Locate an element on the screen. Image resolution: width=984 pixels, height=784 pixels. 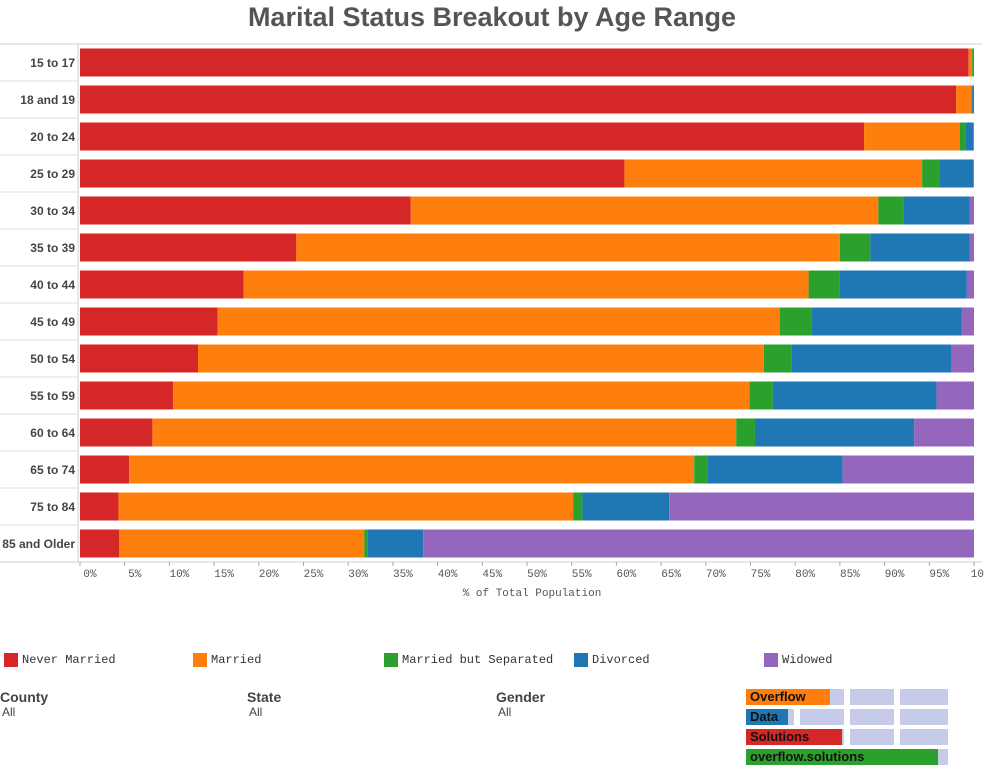
row-label: 75 to 84 is located at coordinates (52, 506).